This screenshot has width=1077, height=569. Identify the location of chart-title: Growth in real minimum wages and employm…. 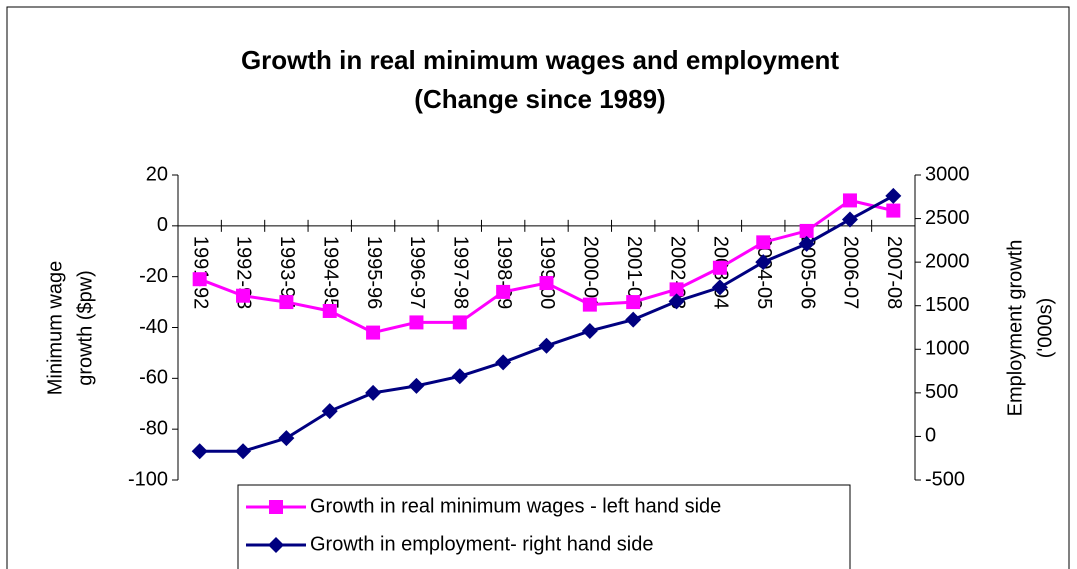
(540, 60).